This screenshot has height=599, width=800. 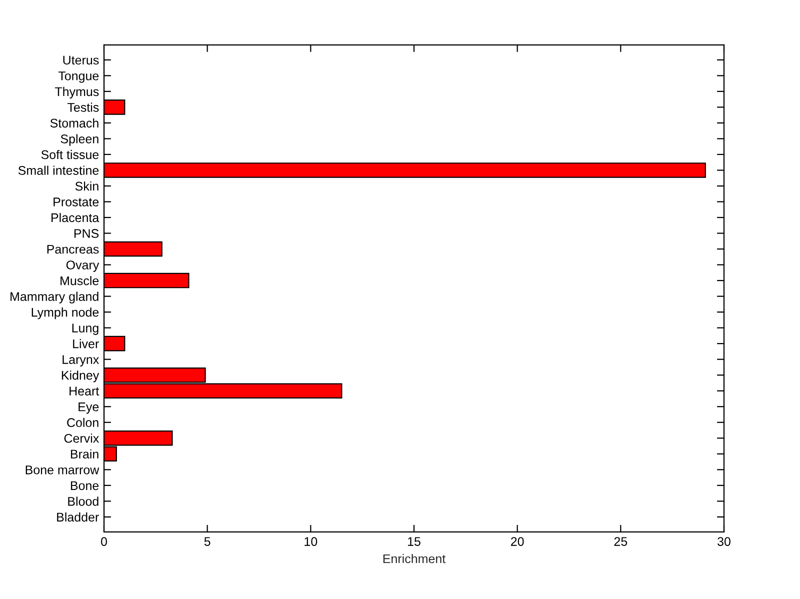 I want to click on x-tick-label: 25, so click(x=621, y=541).